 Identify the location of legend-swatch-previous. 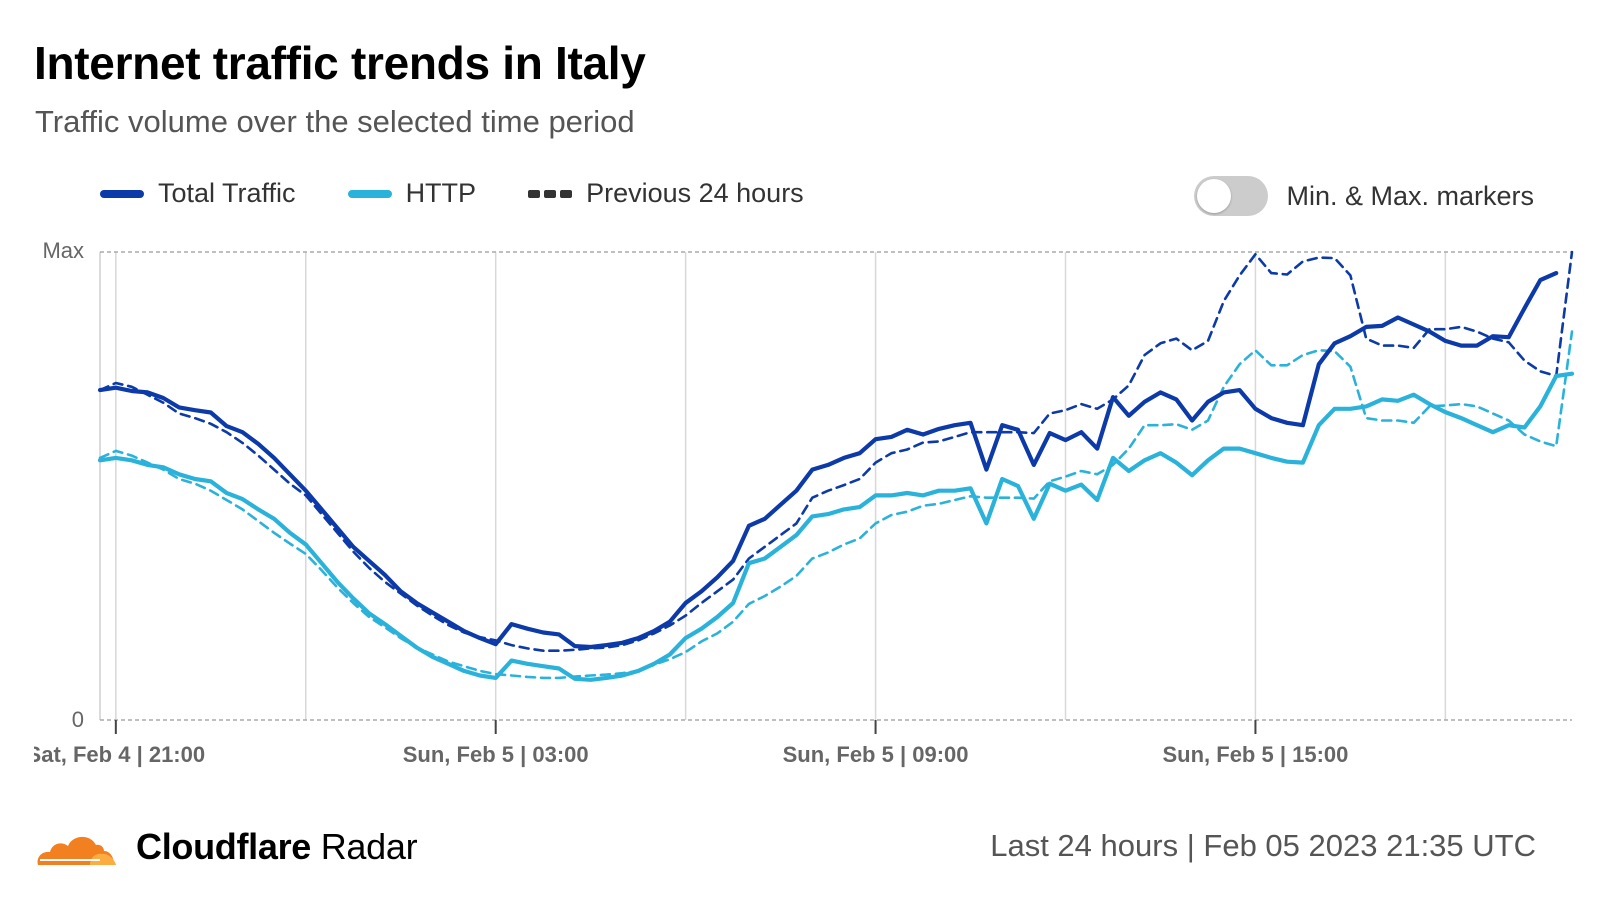
(550, 193).